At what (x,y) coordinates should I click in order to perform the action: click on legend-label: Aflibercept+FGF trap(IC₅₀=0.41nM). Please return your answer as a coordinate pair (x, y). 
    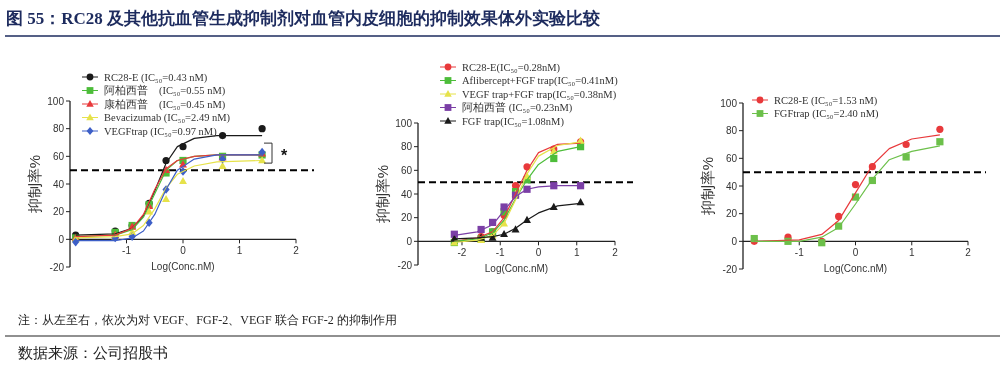
    Looking at the image, I should click on (540, 81).